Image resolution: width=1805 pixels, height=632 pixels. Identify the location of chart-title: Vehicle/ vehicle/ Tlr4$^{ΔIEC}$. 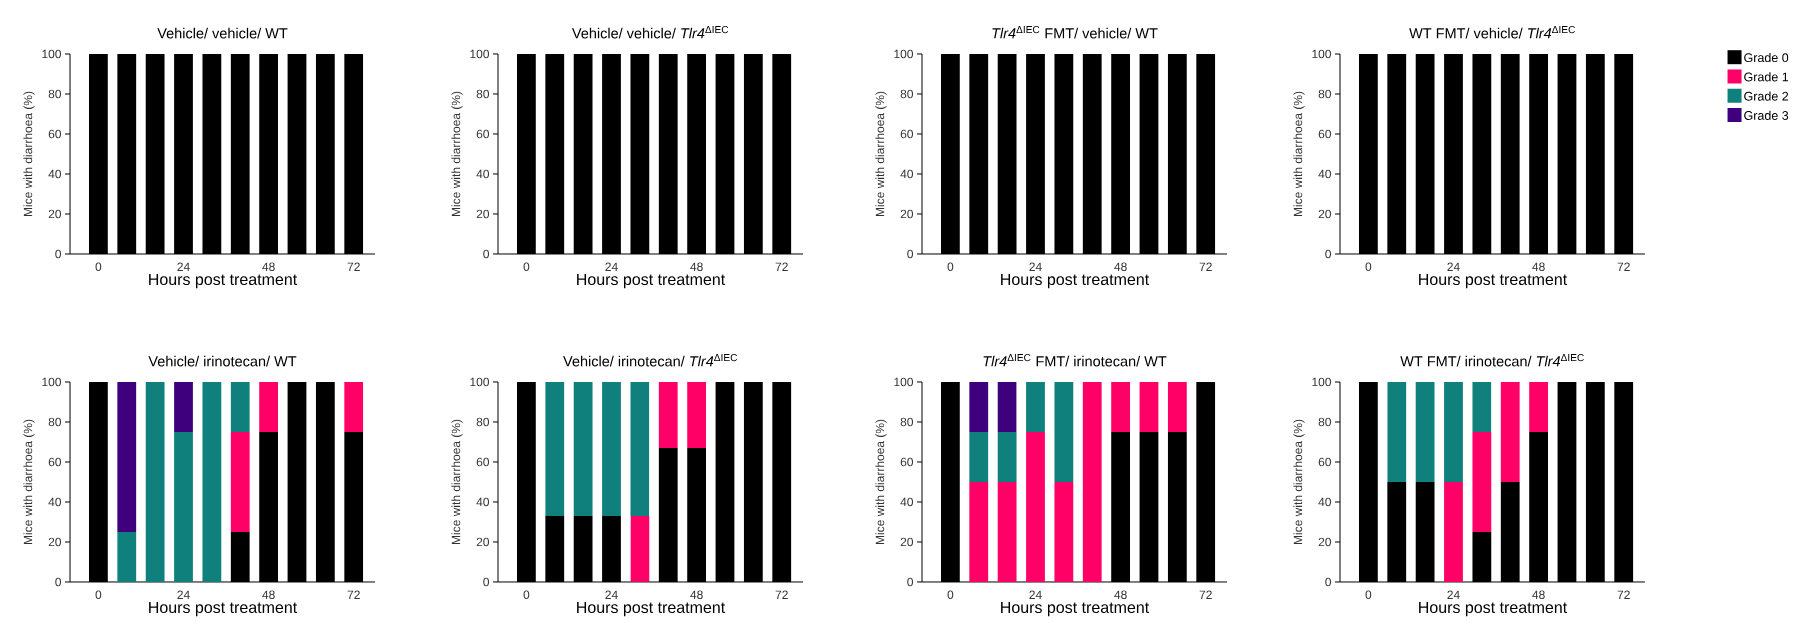
(650, 32).